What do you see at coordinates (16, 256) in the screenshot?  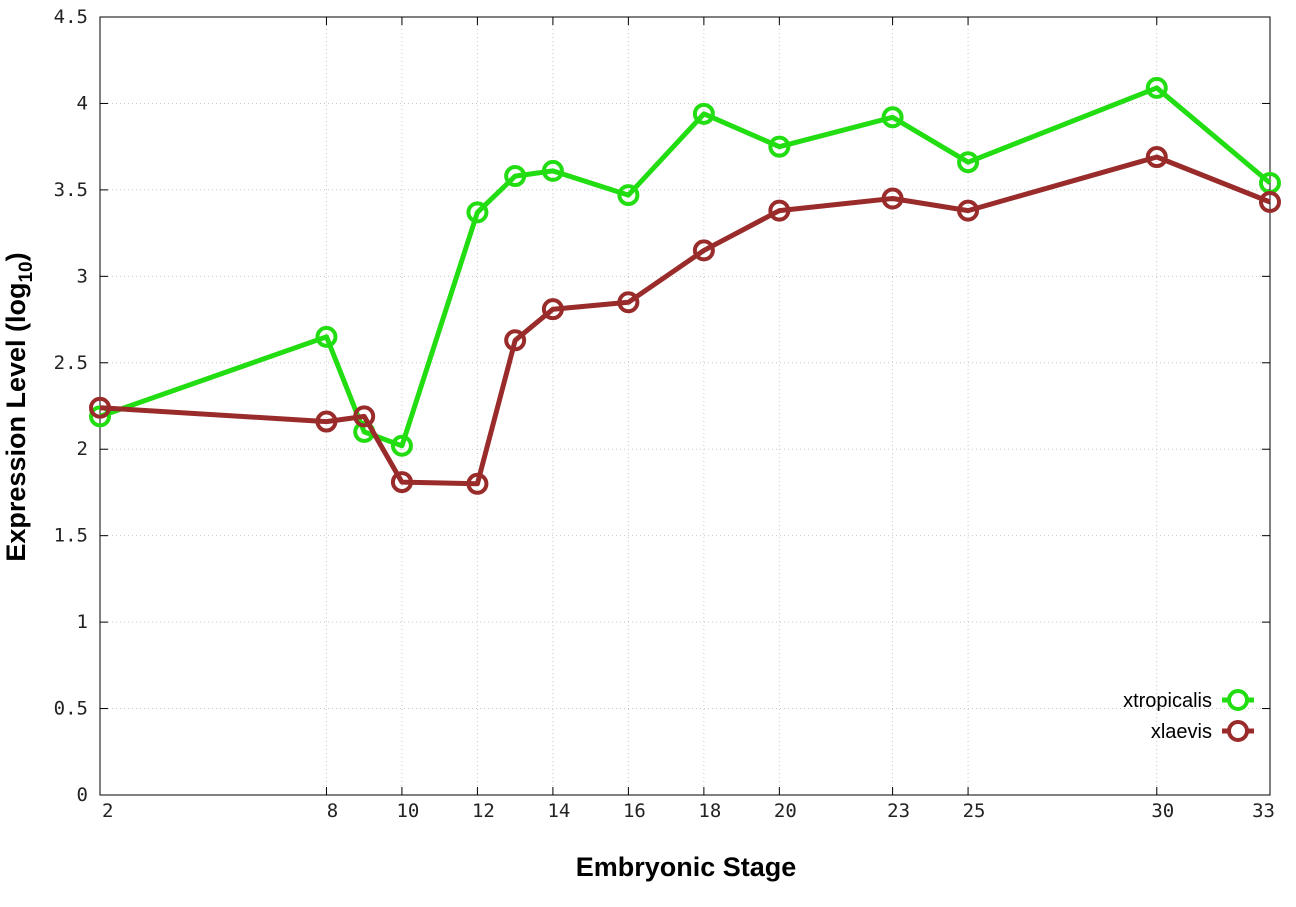 I see `y-axis-title-suffix: )` at bounding box center [16, 256].